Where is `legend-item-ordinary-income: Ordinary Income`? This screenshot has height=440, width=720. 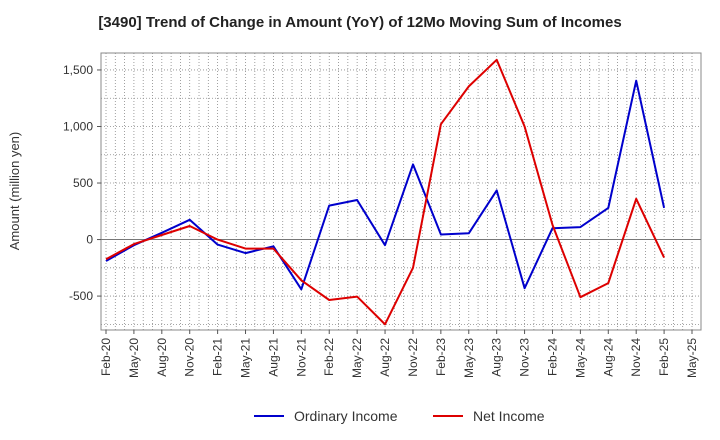 legend-item-ordinary-income: Ordinary Income is located at coordinates (325, 416).